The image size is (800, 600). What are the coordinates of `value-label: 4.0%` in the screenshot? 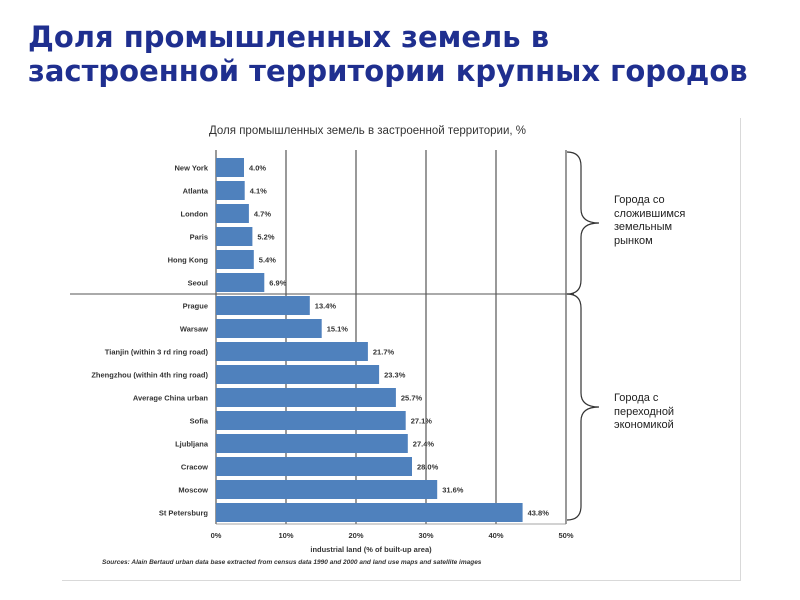 It's located at (257, 168).